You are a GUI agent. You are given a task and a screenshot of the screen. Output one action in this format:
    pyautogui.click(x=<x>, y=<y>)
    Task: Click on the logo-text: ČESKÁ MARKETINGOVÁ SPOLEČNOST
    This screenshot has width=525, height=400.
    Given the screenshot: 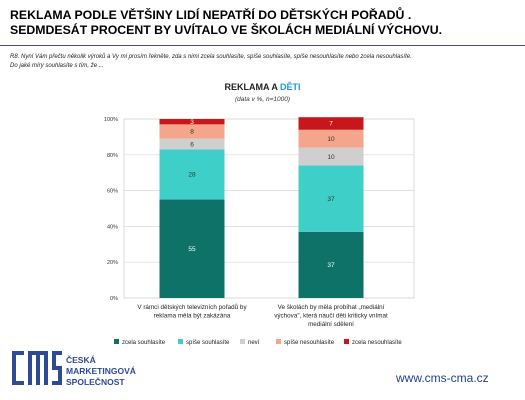 What is the action you would take?
    pyautogui.click(x=101, y=371)
    